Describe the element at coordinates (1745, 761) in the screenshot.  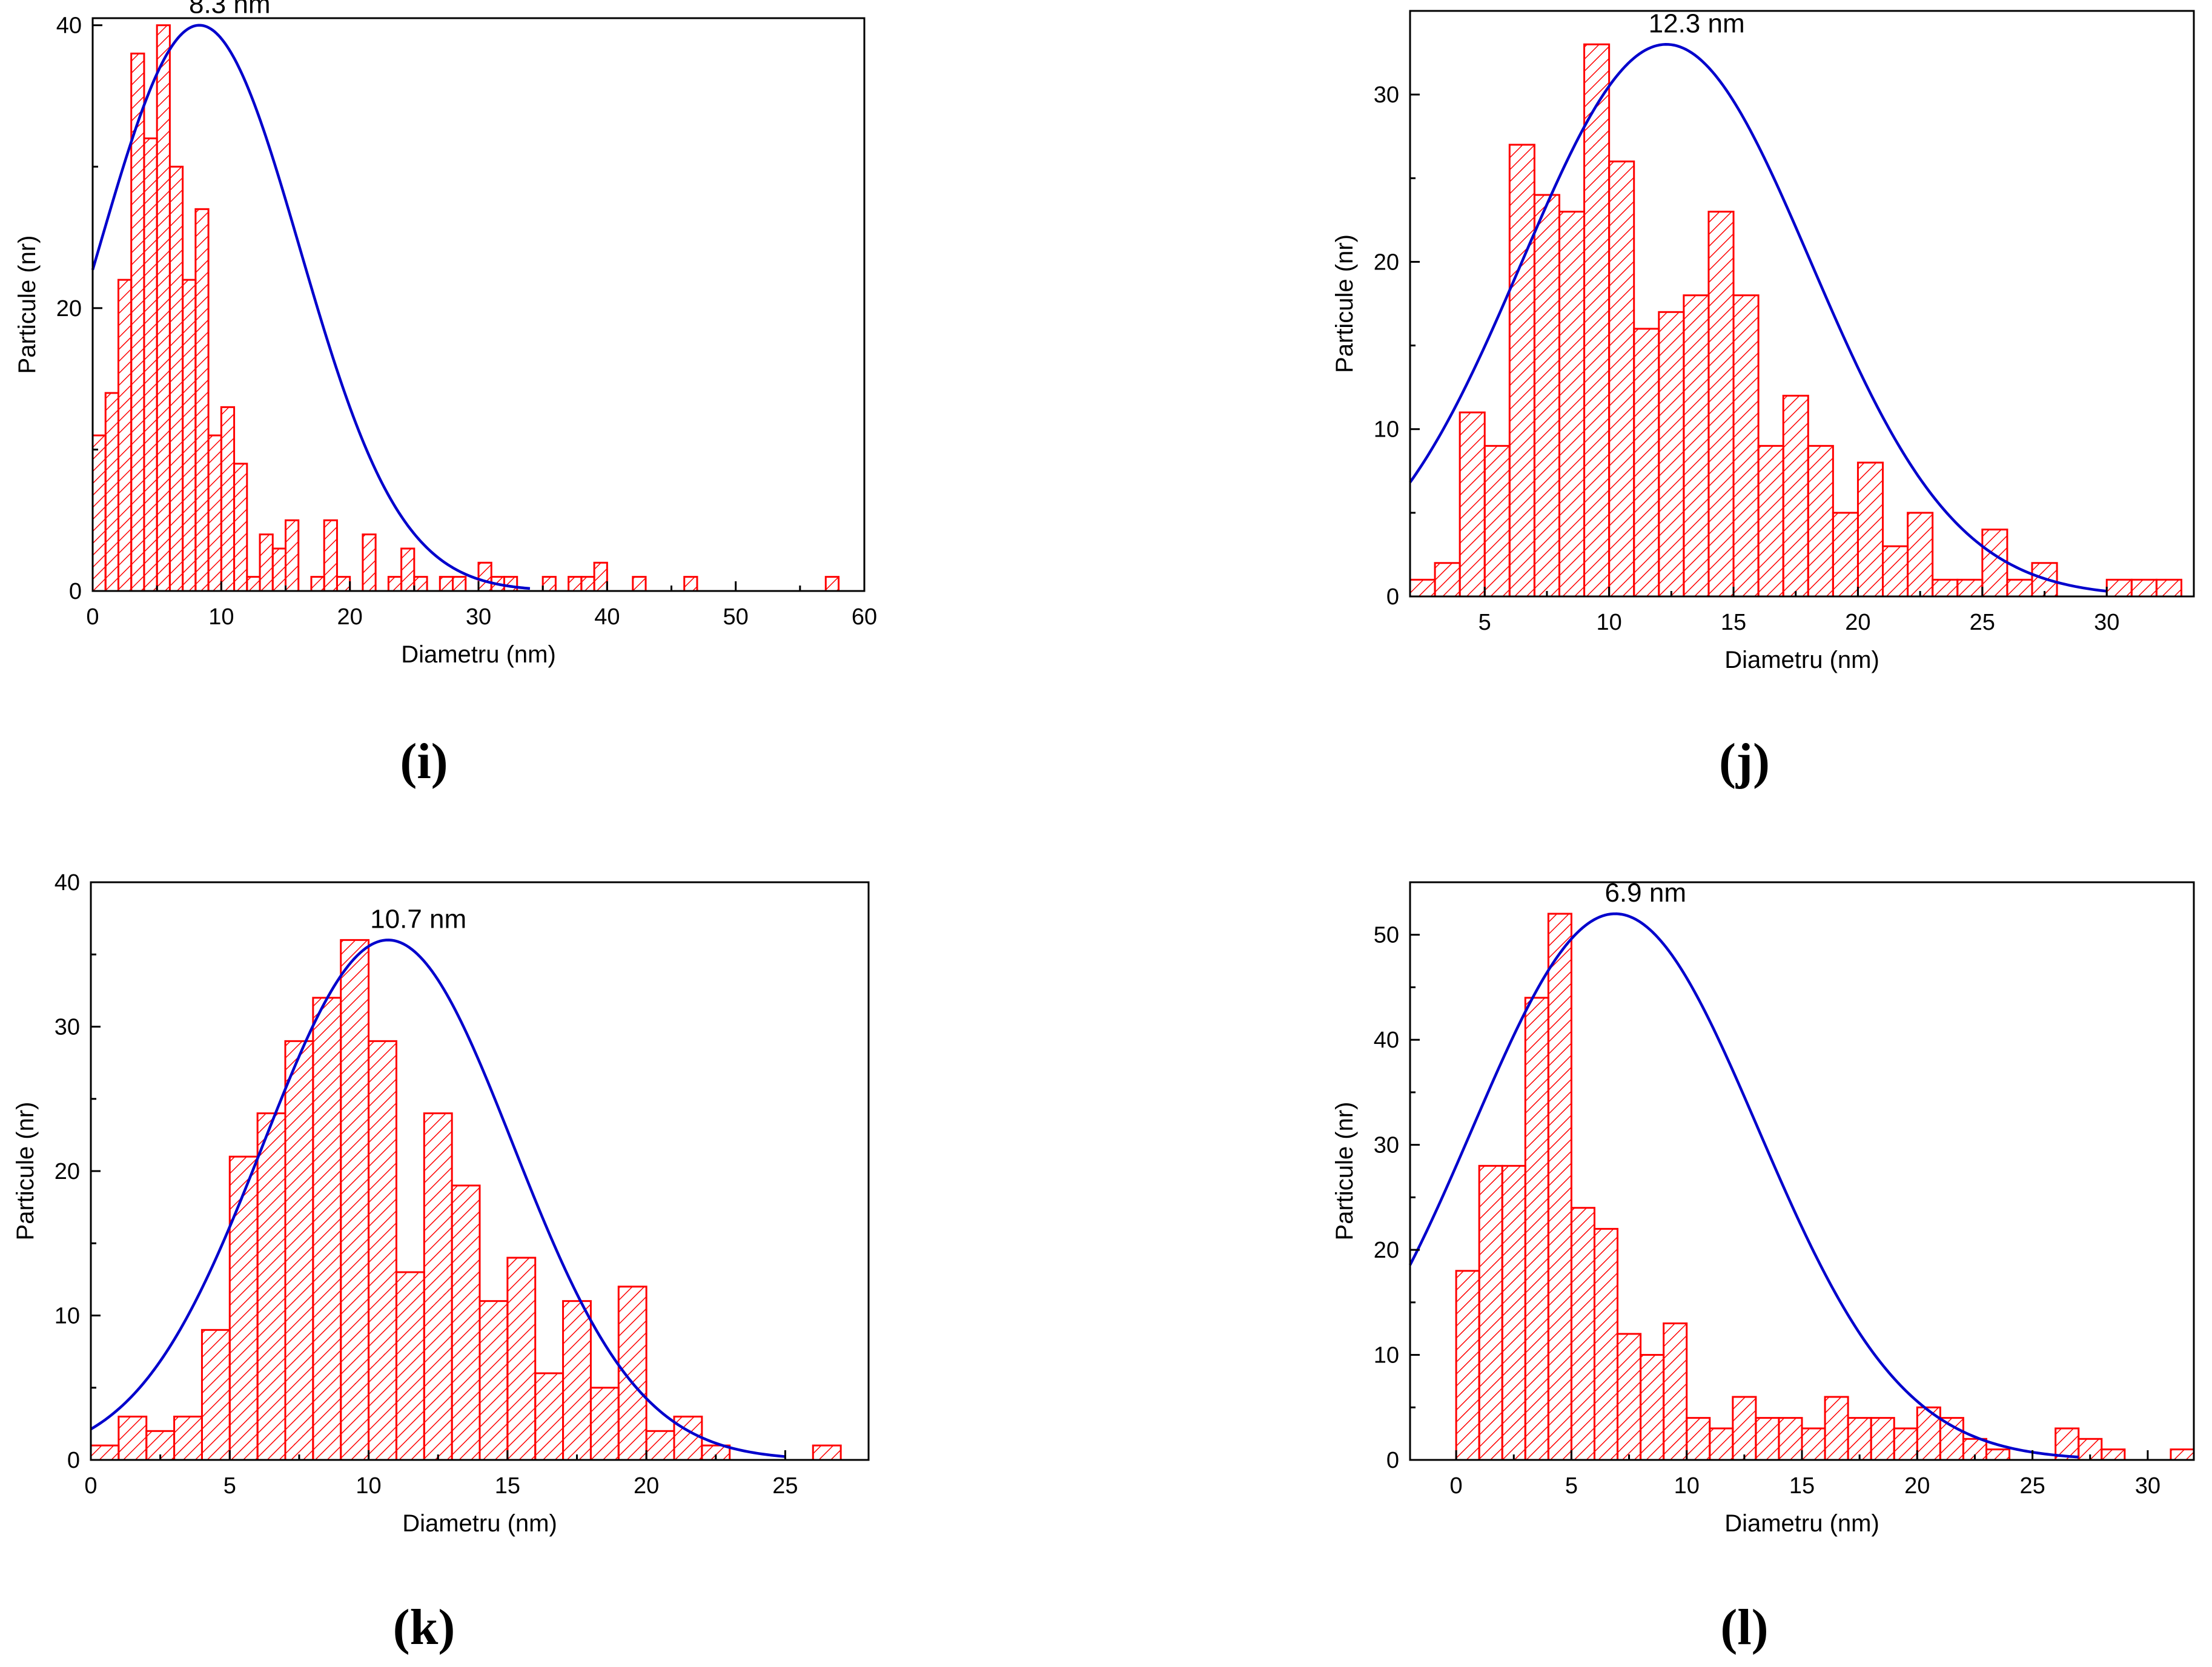
I see `panel-label: (j)` at that location.